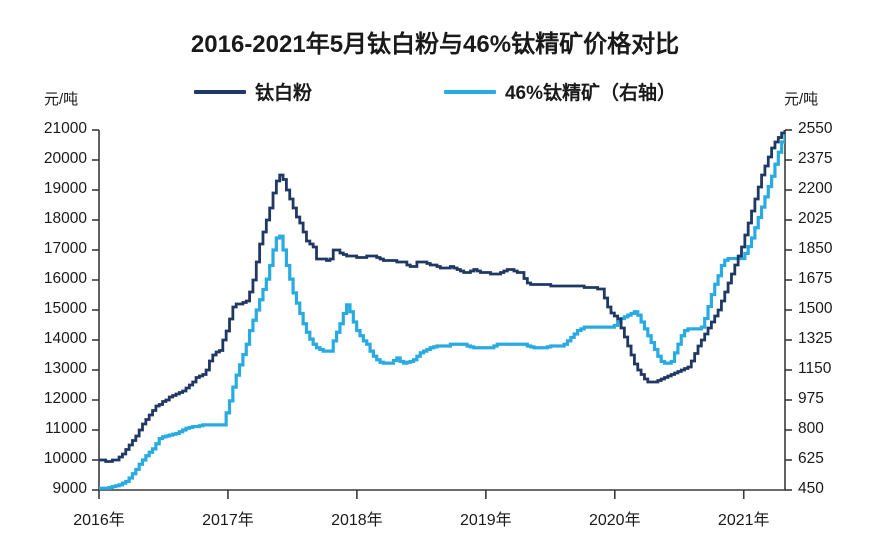 This screenshot has width=870, height=544. I want to click on left-axis-tick-label: 15000, so click(65, 308).